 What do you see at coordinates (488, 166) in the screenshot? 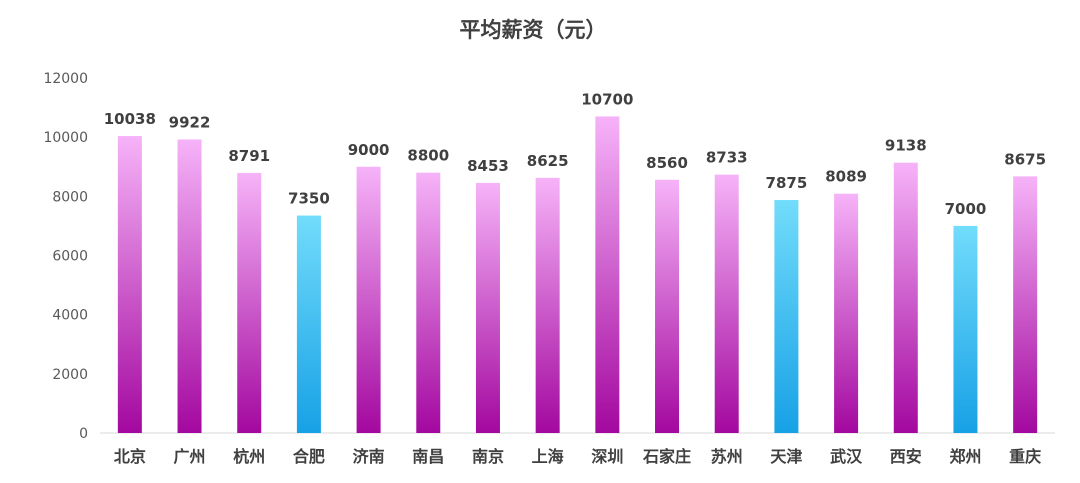
I see `data-label: 8453` at bounding box center [488, 166].